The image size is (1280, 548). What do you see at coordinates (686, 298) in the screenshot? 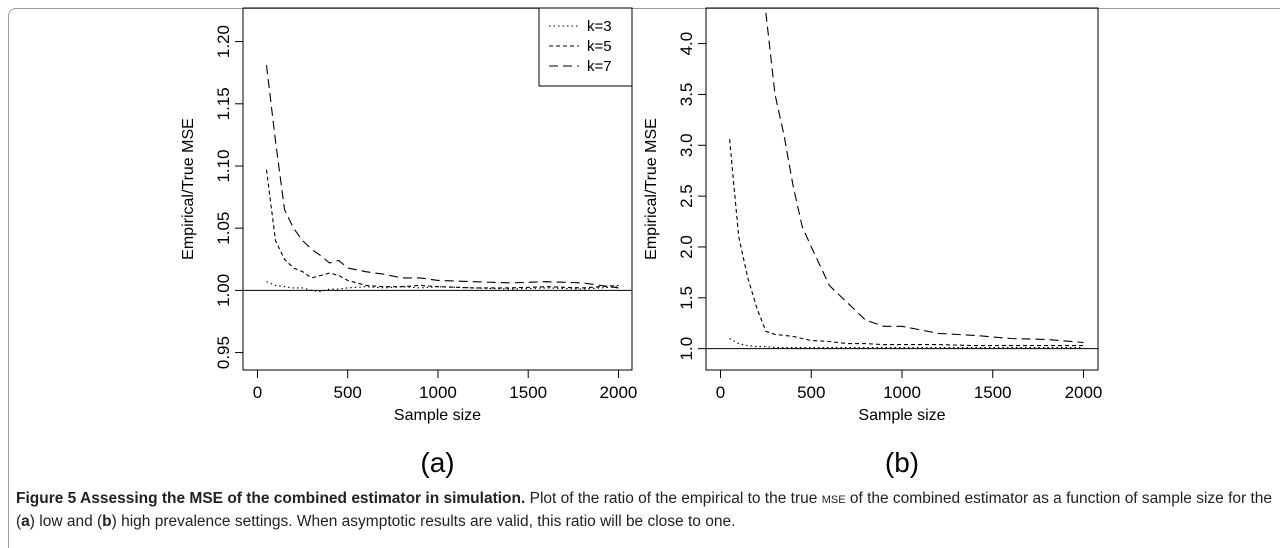
I see `y-tick-label: 1.5` at bounding box center [686, 298].